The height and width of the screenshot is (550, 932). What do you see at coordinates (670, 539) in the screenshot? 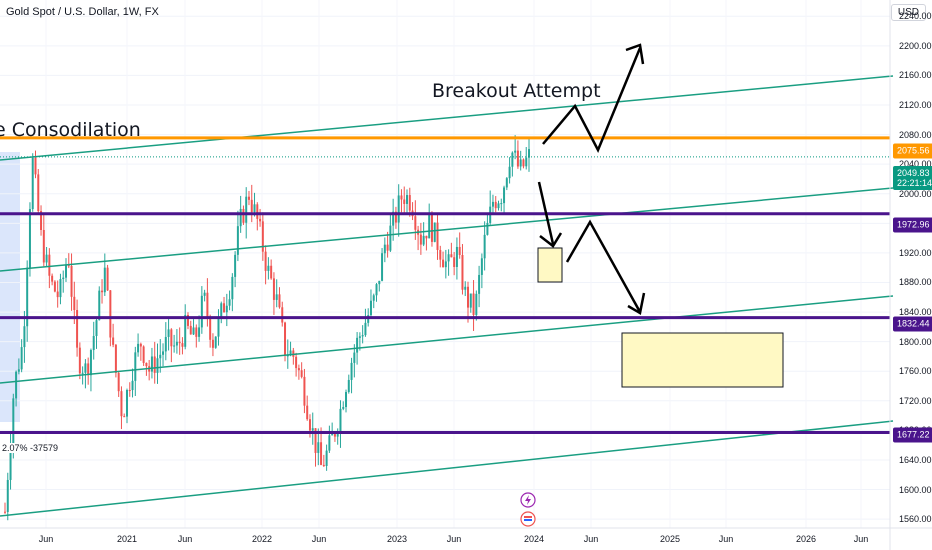
I see `x-tick-label: 2025` at bounding box center [670, 539].